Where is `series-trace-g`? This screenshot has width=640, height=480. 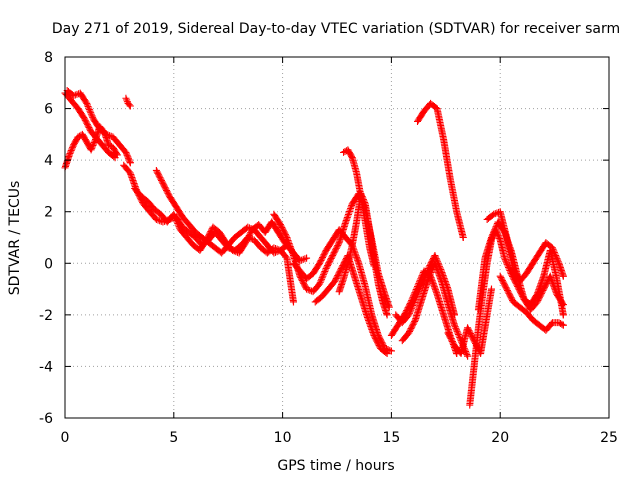 series-trace-g is located at coordinates (231, 215).